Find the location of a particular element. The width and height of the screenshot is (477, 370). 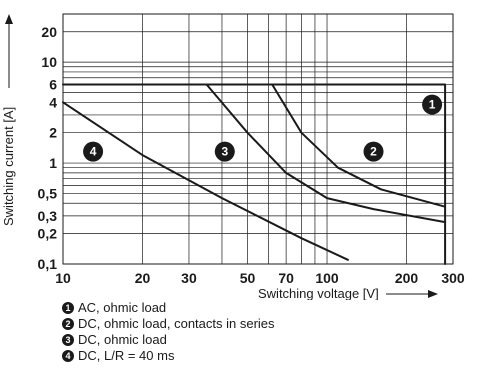

legend-badge: 1 is located at coordinates (68, 308).